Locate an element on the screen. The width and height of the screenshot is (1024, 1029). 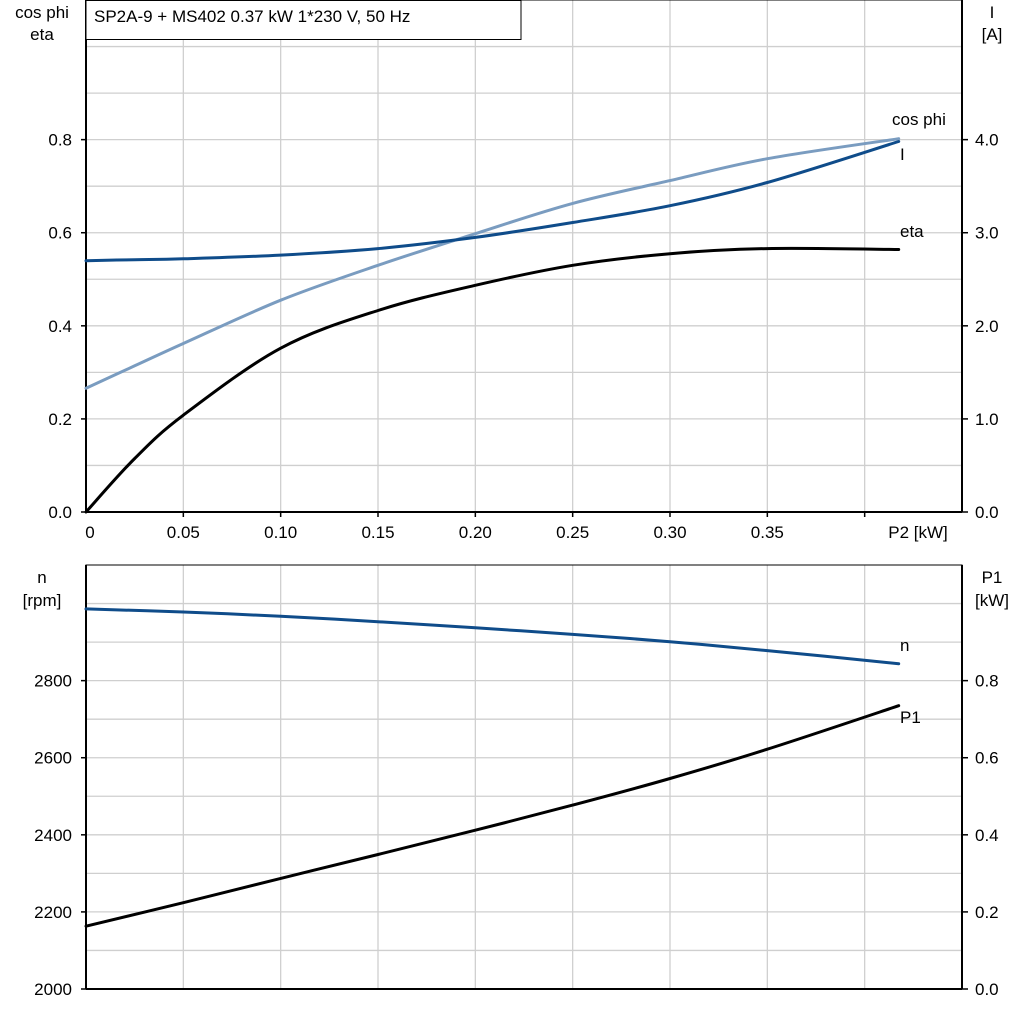
y-tick-label-right: 2.0 is located at coordinates (987, 326).